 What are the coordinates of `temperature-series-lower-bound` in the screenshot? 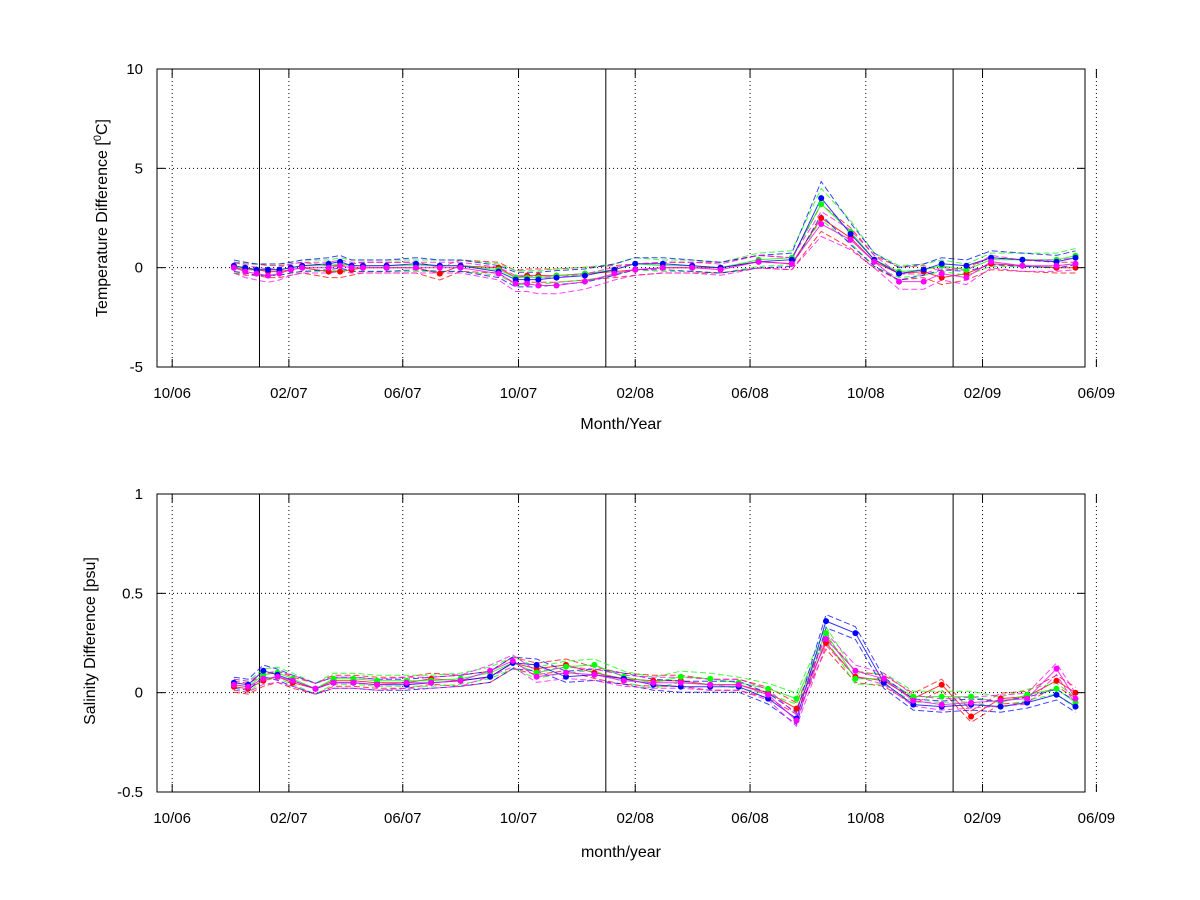 It's located at (654, 252).